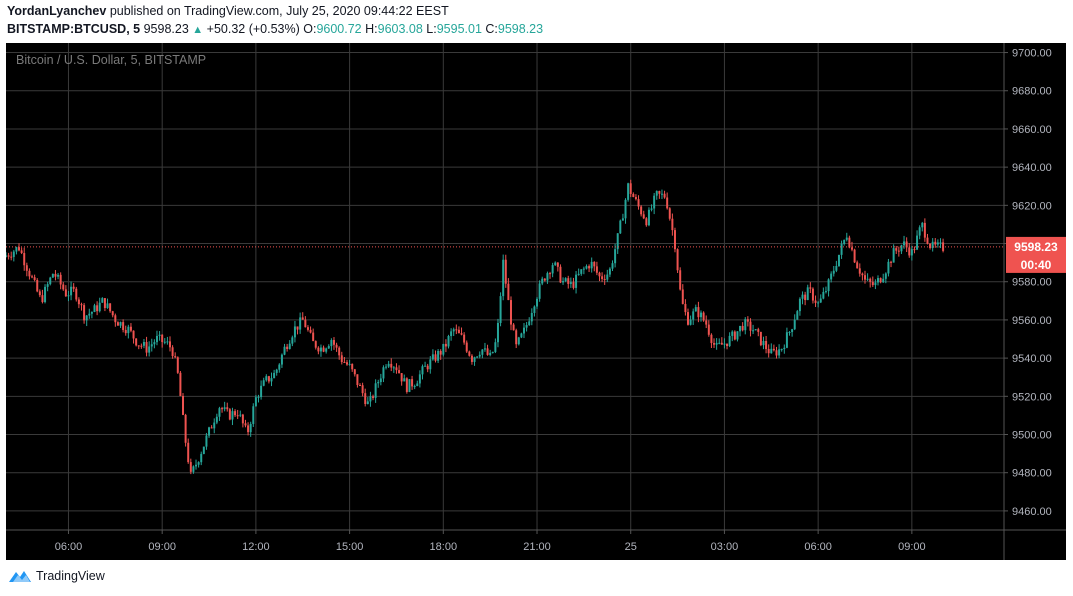  Describe the element at coordinates (74, 29) in the screenshot. I see `symbol-name: BITSTAMP:BTCUSD, 5` at that location.